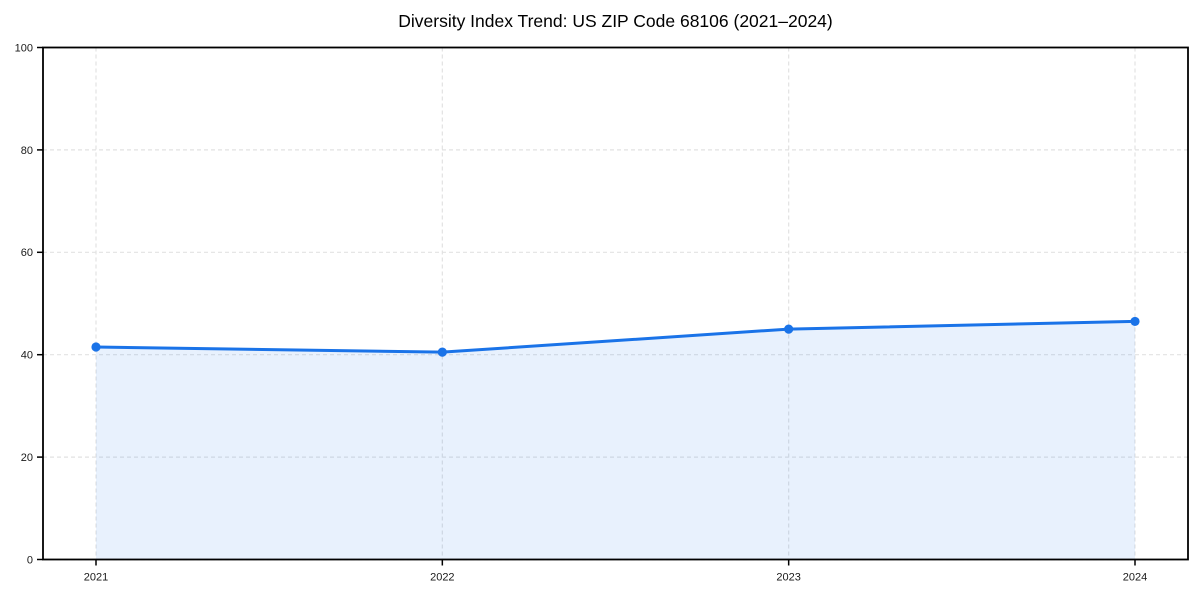  I want to click on data-point-2022, so click(442, 352).